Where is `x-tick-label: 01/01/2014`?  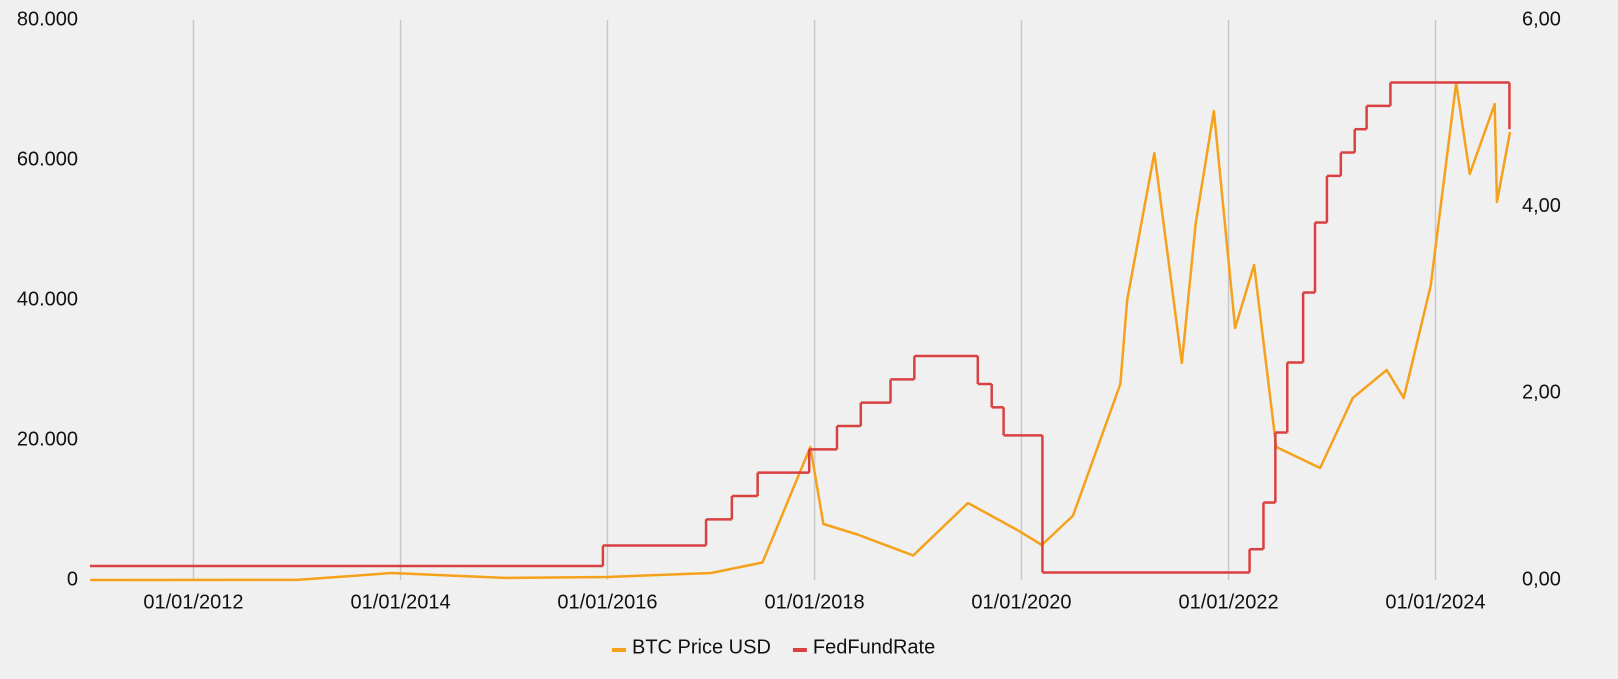 x-tick-label: 01/01/2014 is located at coordinates (401, 602).